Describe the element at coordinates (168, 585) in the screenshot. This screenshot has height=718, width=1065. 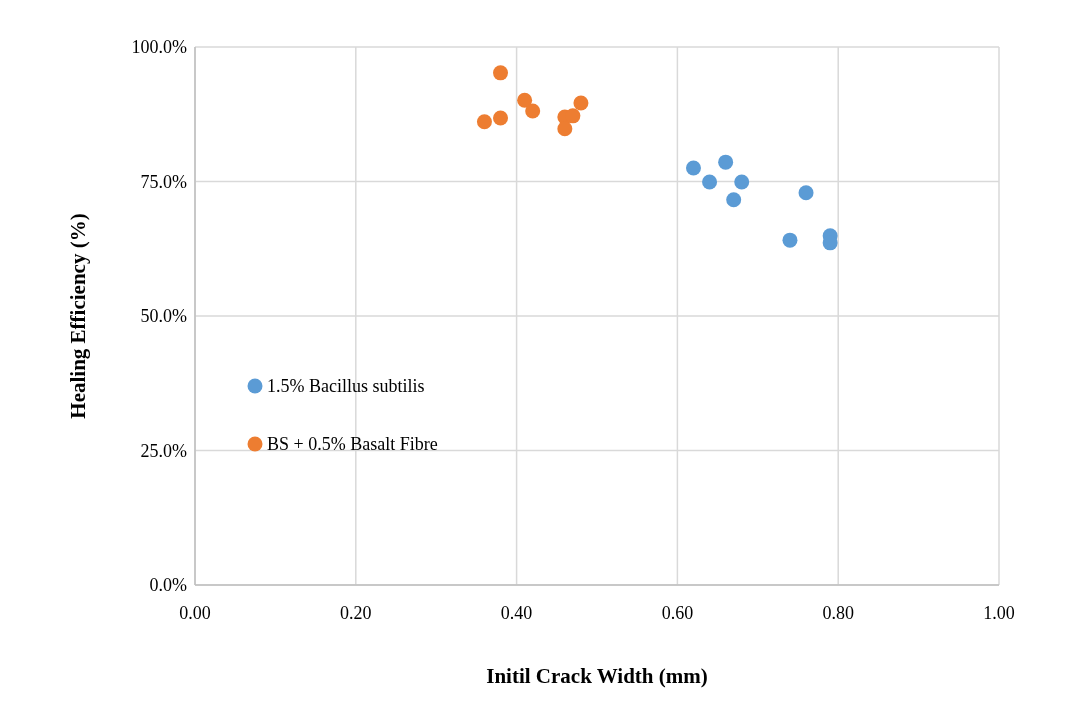
I see `y-tick-label: 0.0%` at that location.